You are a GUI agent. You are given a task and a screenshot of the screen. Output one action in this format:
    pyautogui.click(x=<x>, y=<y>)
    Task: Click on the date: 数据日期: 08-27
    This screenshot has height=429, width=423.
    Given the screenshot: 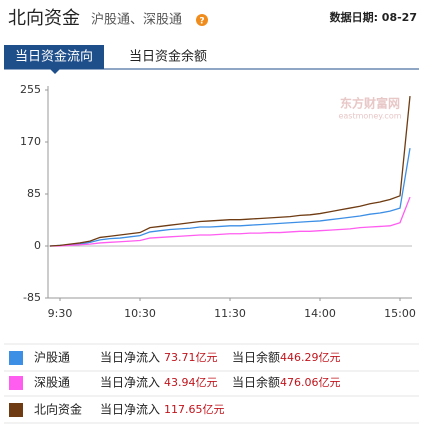 What is the action you would take?
    pyautogui.click(x=373, y=17)
    